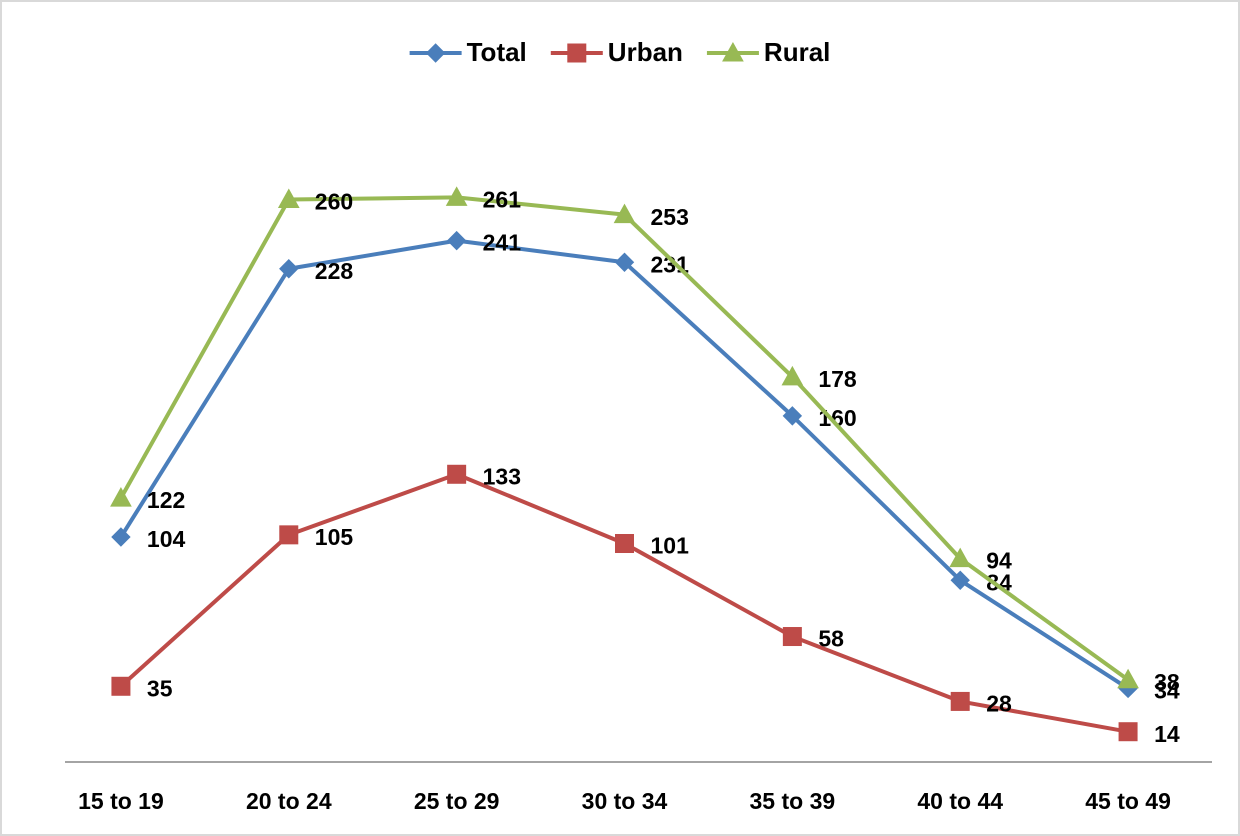 The width and height of the screenshot is (1240, 836). Describe the element at coordinates (334, 202) in the screenshot. I see `data-label: 260` at that location.